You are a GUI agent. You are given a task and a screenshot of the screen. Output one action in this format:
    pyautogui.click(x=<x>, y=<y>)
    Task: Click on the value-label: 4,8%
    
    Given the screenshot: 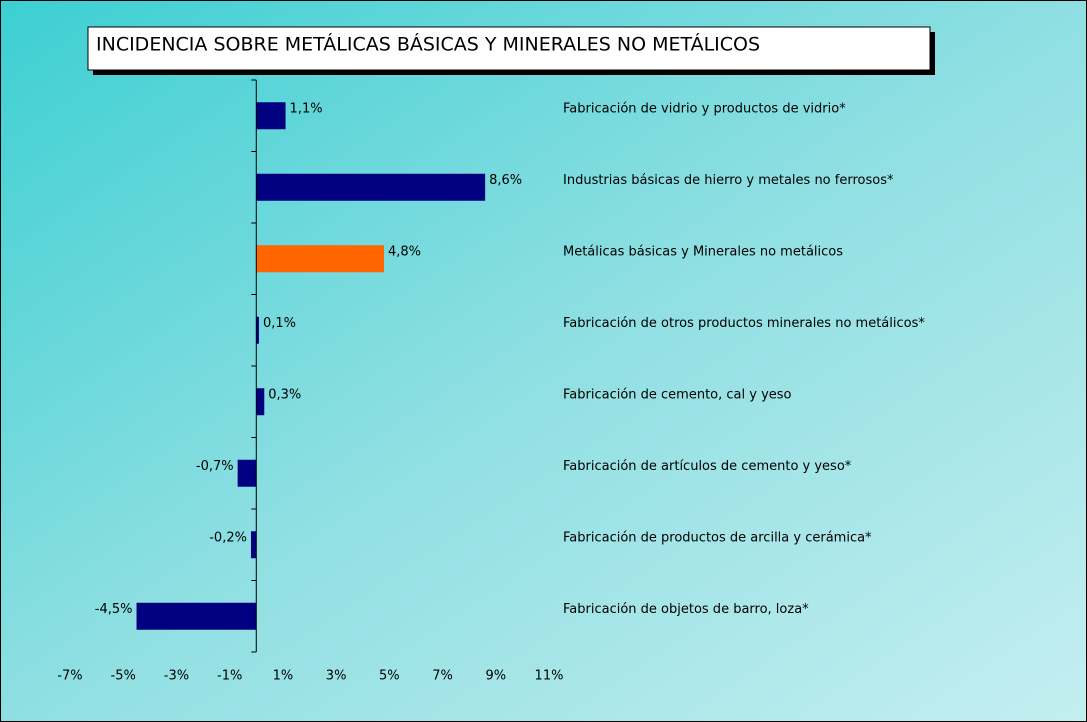 What is the action you would take?
    pyautogui.click(x=404, y=251)
    